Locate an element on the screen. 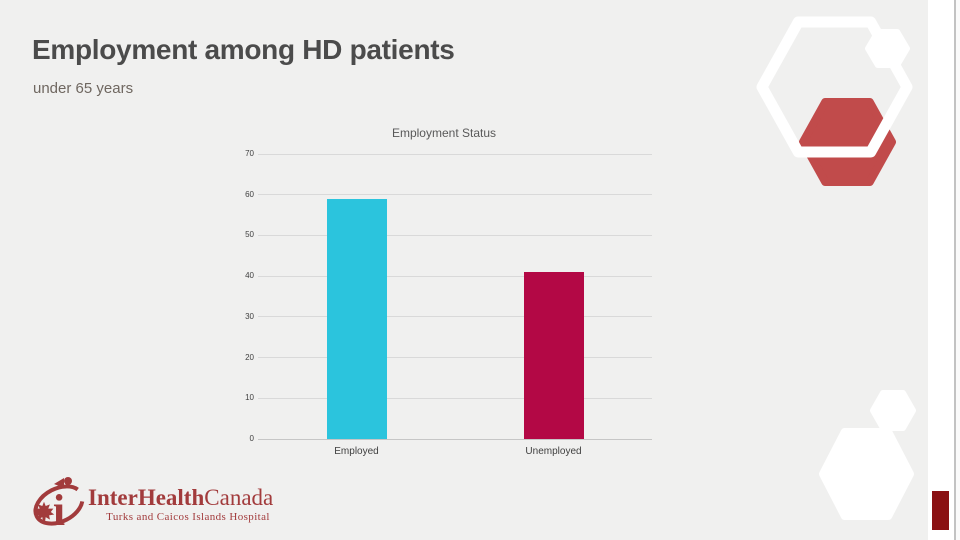 The image size is (960, 540). y-axis-tick-label: 70 is located at coordinates (249, 153).